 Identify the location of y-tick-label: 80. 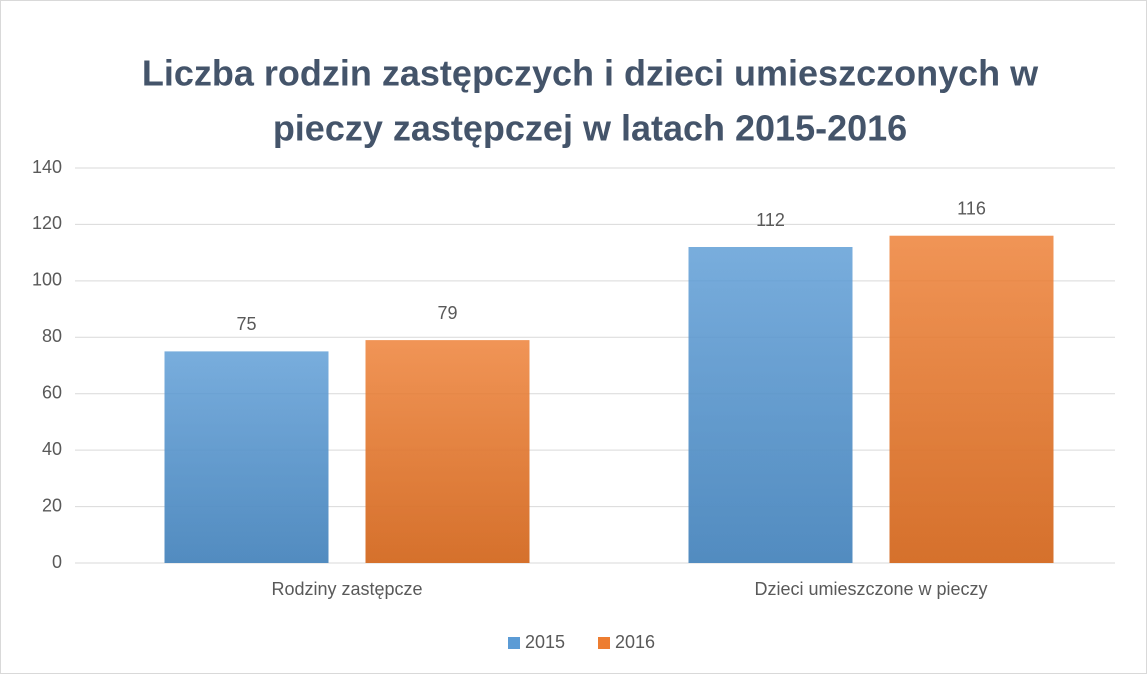
(52, 336).